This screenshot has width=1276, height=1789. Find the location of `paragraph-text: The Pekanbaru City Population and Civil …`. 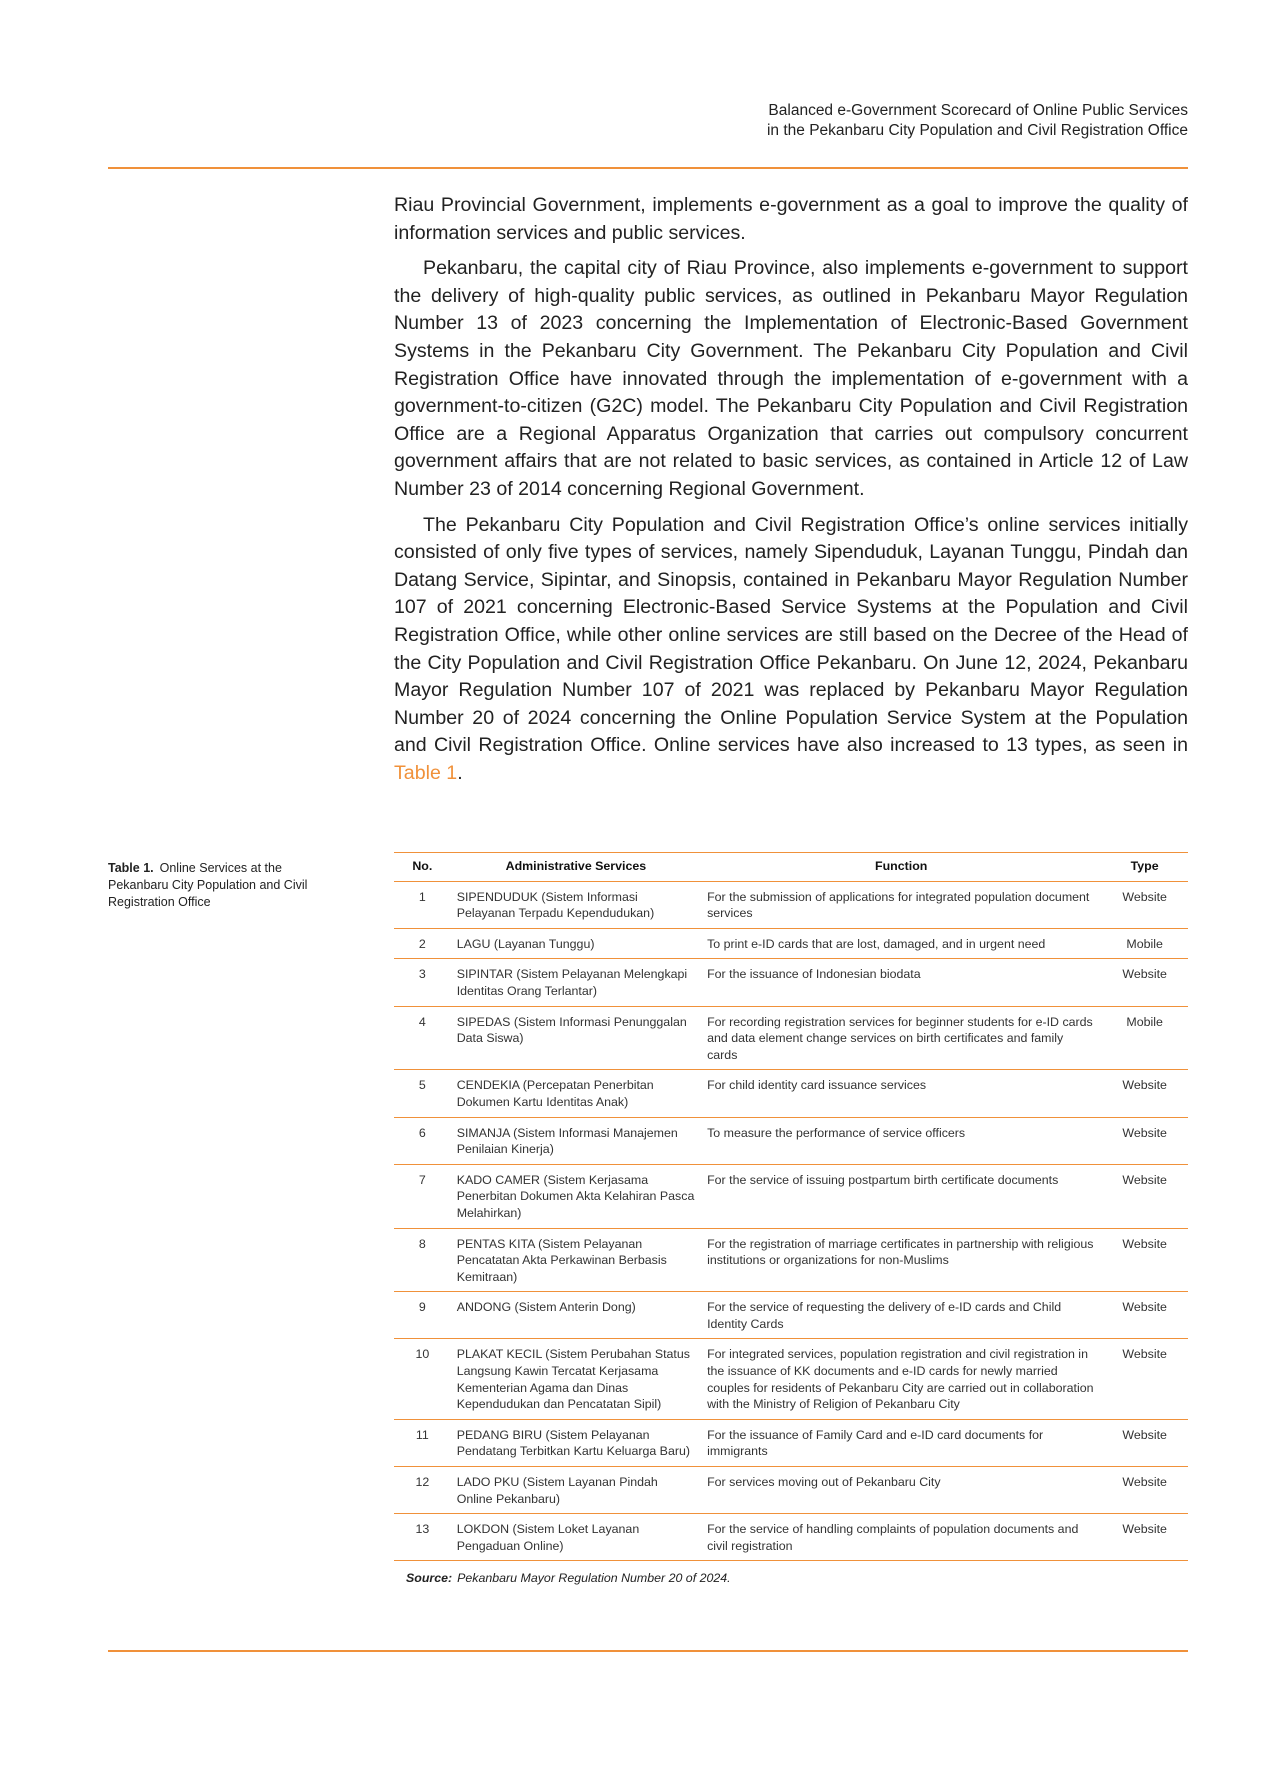

paragraph-text: The Pekanbaru City Population and Civil … is located at coordinates (791, 635).